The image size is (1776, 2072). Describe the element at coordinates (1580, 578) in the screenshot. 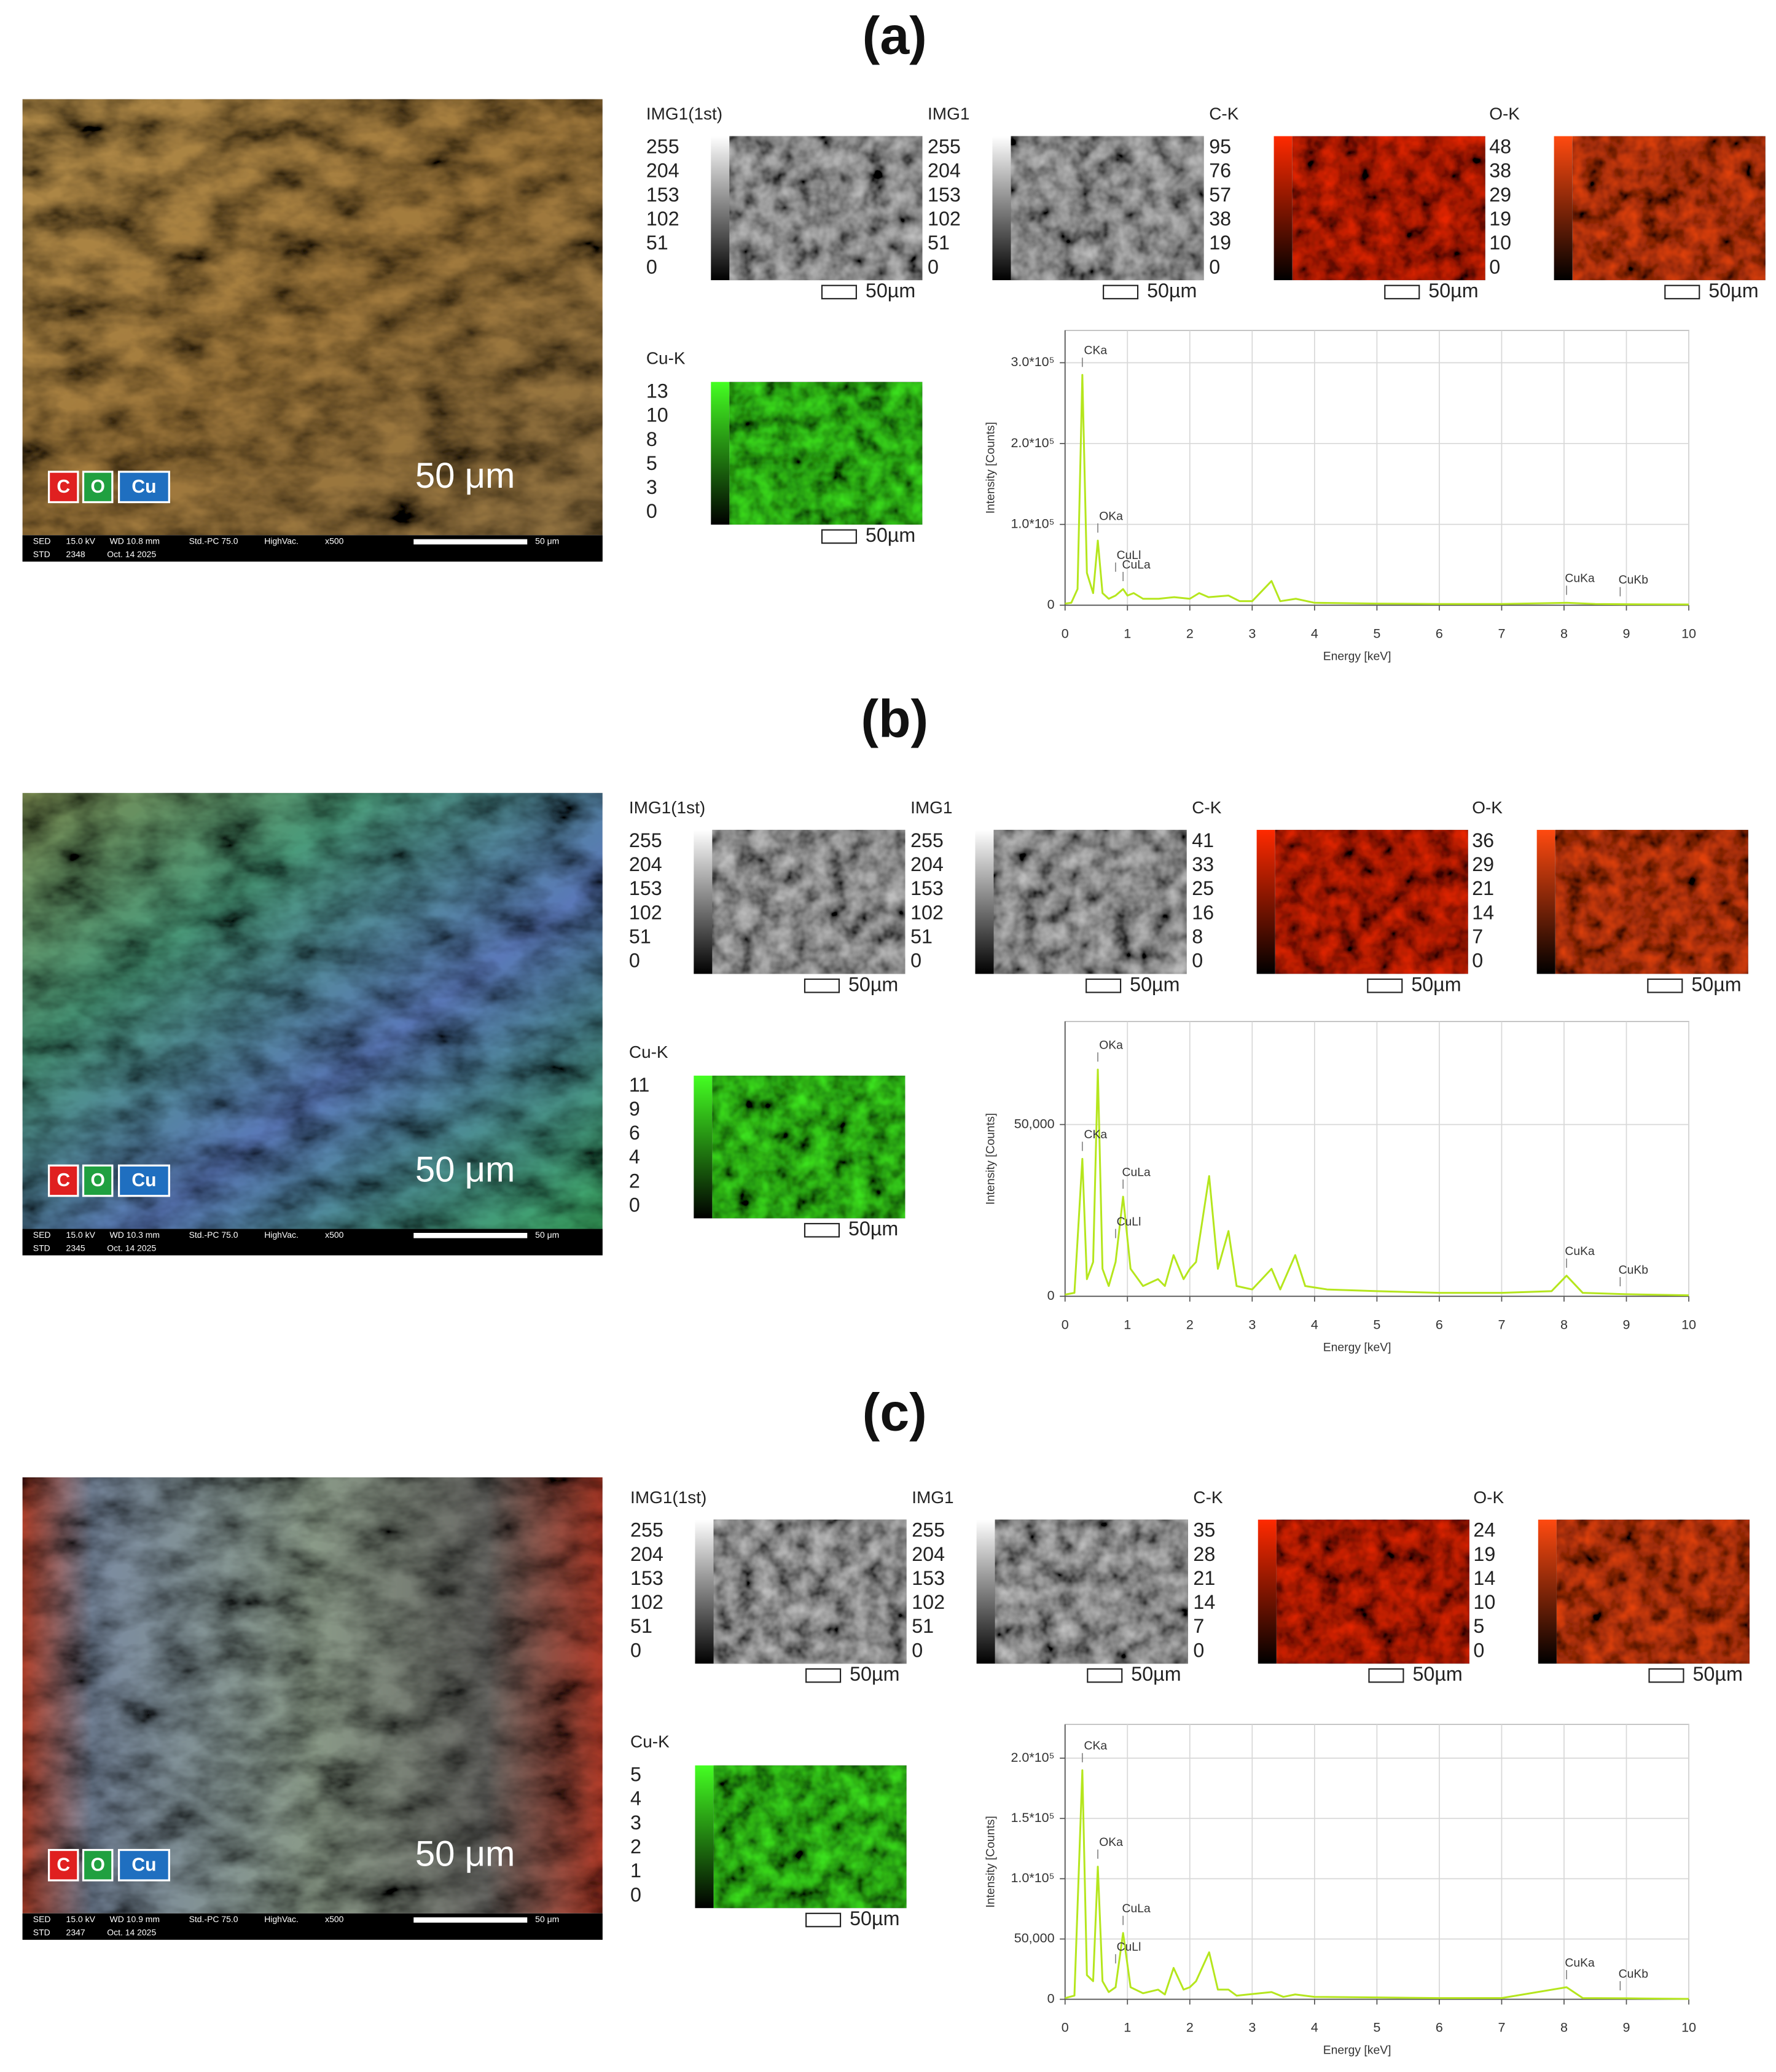

I see `peak-label: CuKa` at that location.